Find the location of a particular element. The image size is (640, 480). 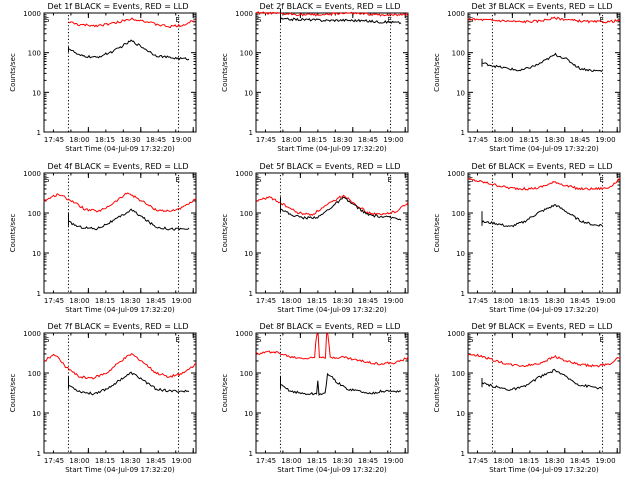

panel-title: Det 1f BLACK = Events, RED = LLD is located at coordinates (117, 6).